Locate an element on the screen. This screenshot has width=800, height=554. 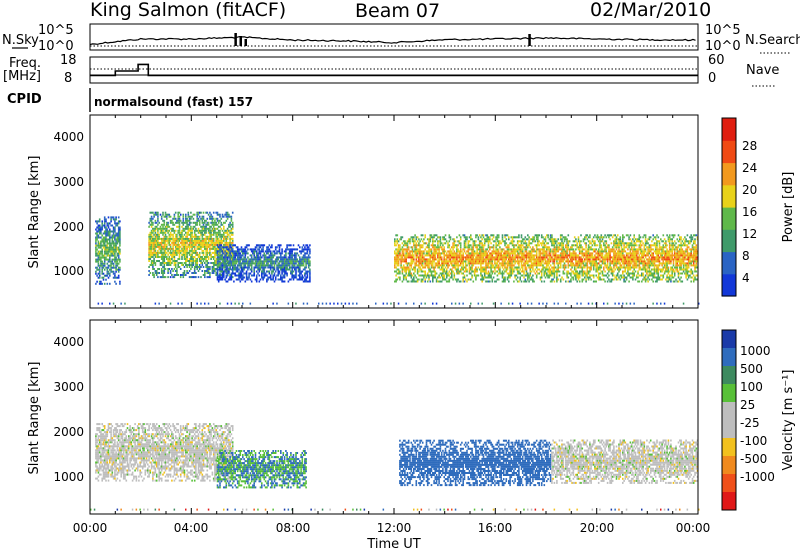
beam-title: Beam 07 is located at coordinates (397, 11).